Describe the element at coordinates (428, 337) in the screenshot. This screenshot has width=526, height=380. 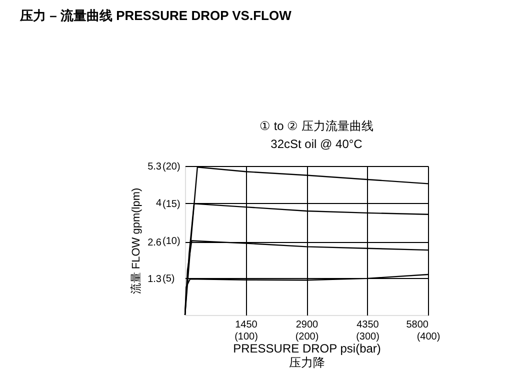
I see `x2-tick-label: (400)` at that location.